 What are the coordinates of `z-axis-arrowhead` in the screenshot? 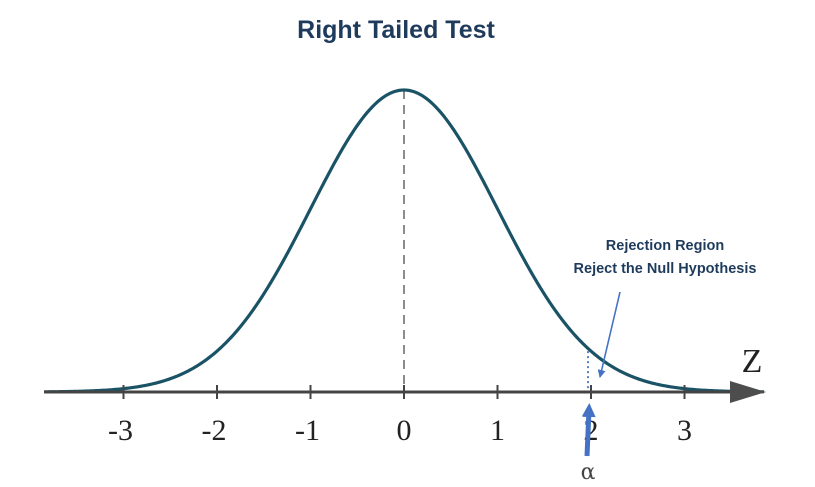 It's located at (748, 392).